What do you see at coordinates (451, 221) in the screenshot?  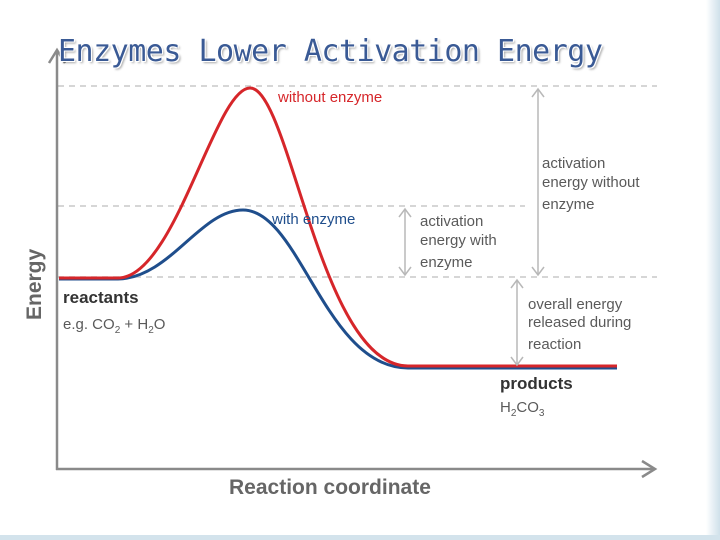 I see `annotation-activation-with-line-1: activation` at bounding box center [451, 221].